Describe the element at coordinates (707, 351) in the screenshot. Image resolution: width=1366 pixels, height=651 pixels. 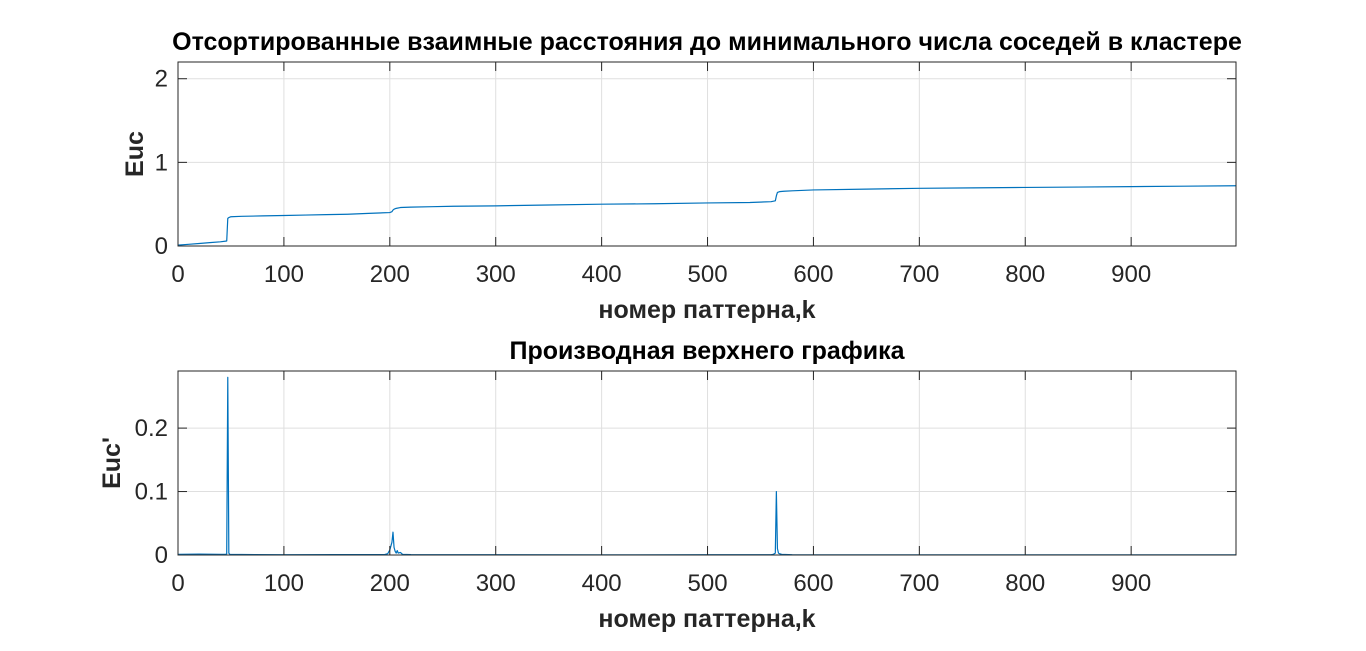
I see `chart-title: Производная верхнего графика` at that location.